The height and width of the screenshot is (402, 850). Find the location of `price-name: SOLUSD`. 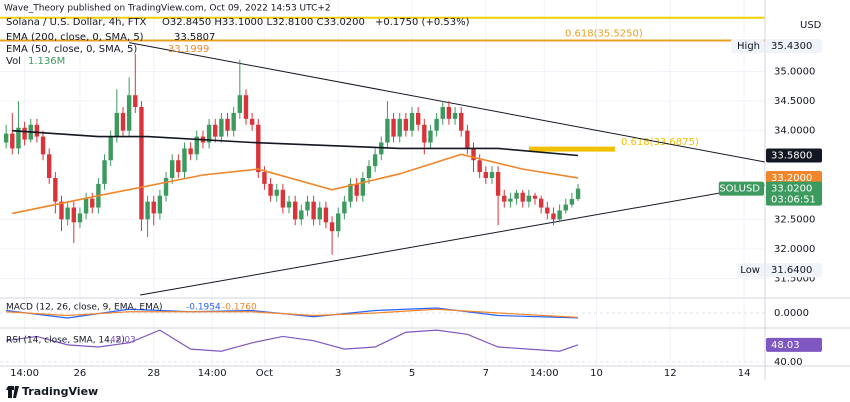

price-name: SOLUSD is located at coordinates (739, 189).